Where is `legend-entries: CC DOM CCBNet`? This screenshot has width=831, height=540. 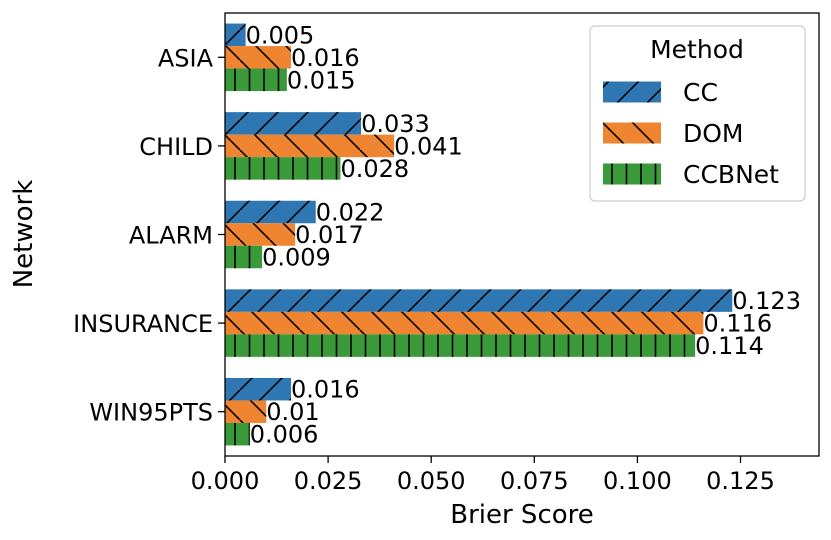
legend-entries: CC DOM CCBNet is located at coordinates (691, 133).